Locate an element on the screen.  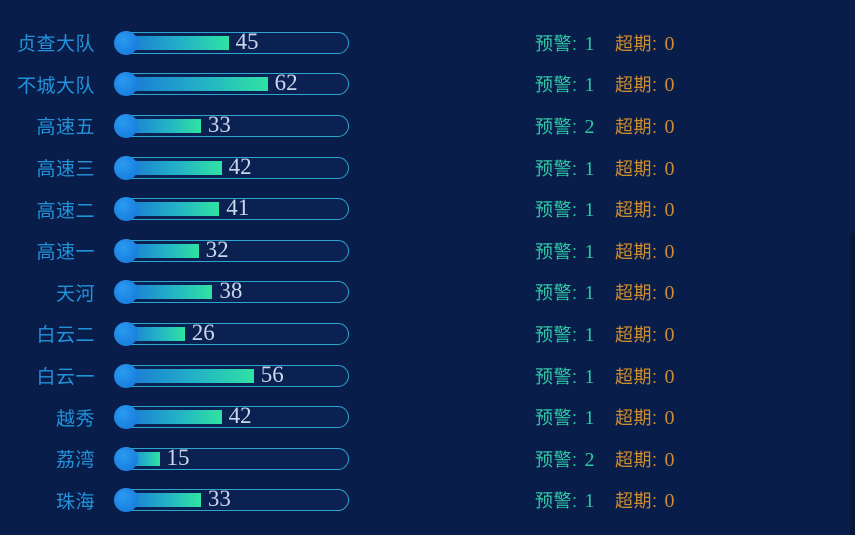
progress-capsule: 41 is located at coordinates (231, 208).